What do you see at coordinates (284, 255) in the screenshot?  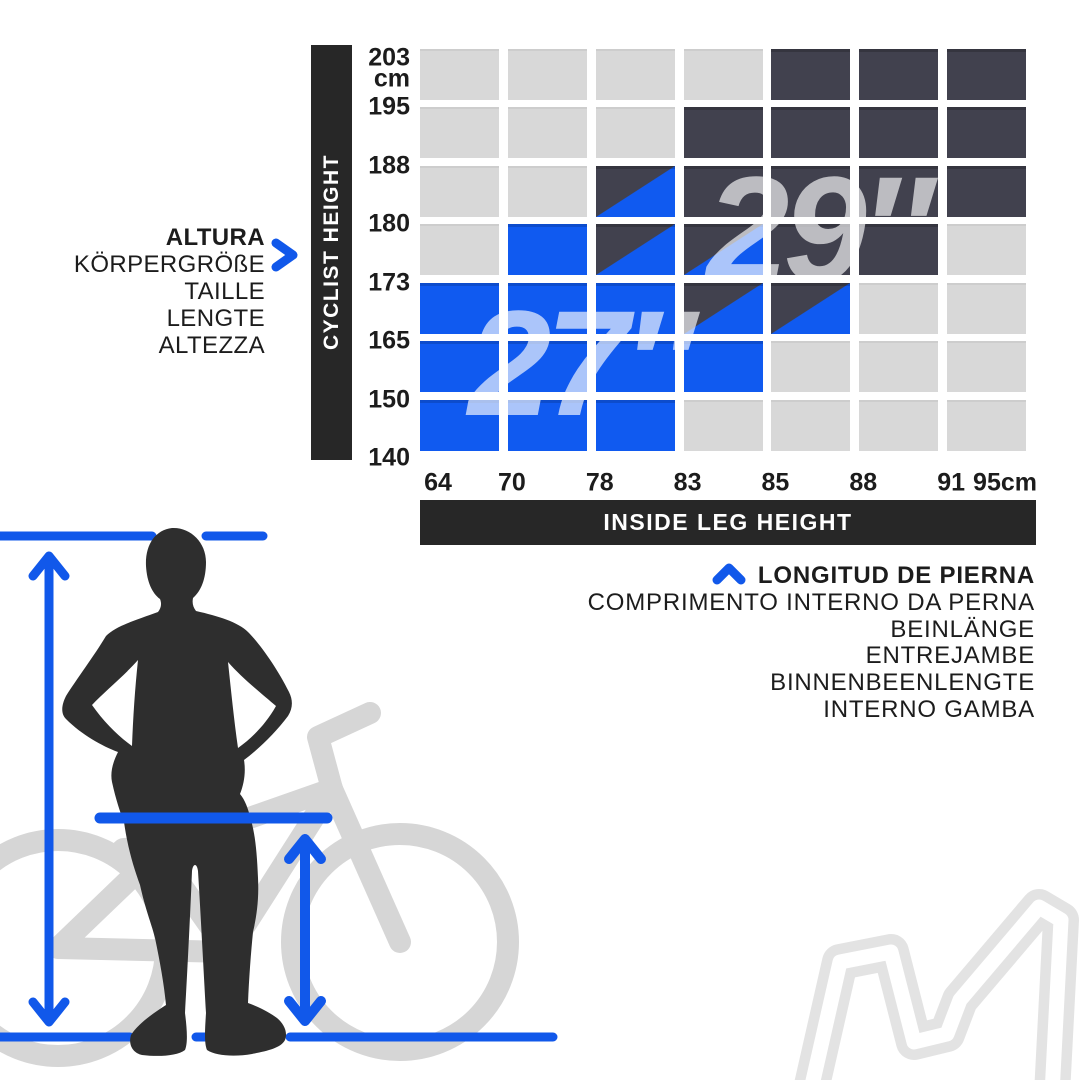 I see `chevron-right-icon` at bounding box center [284, 255].